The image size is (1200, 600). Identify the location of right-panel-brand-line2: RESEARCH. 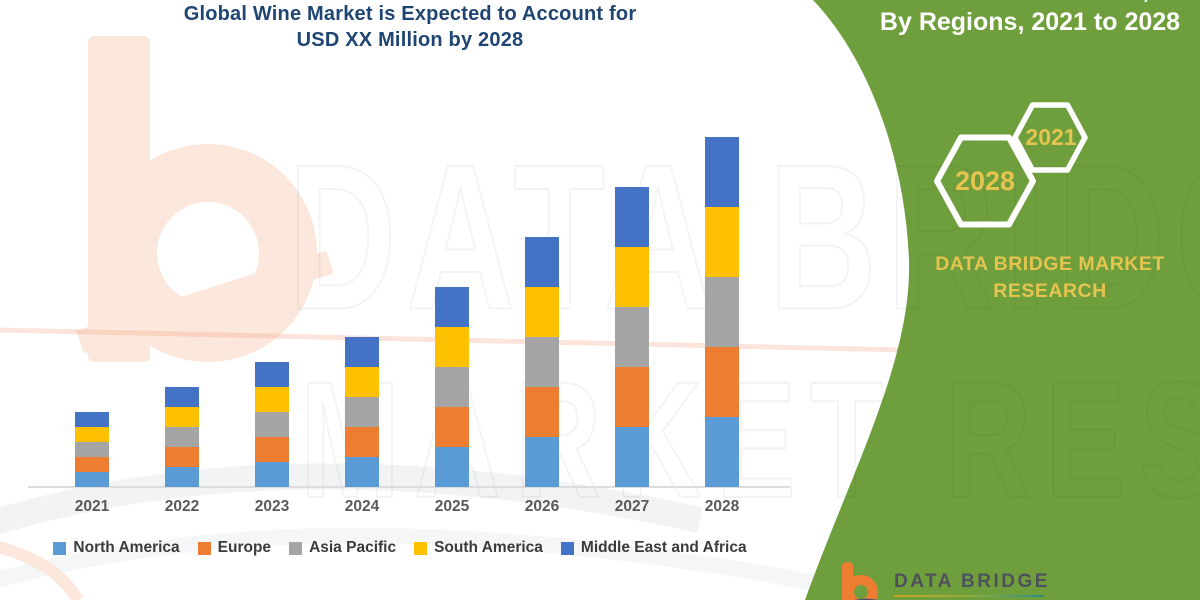
(1050, 291).